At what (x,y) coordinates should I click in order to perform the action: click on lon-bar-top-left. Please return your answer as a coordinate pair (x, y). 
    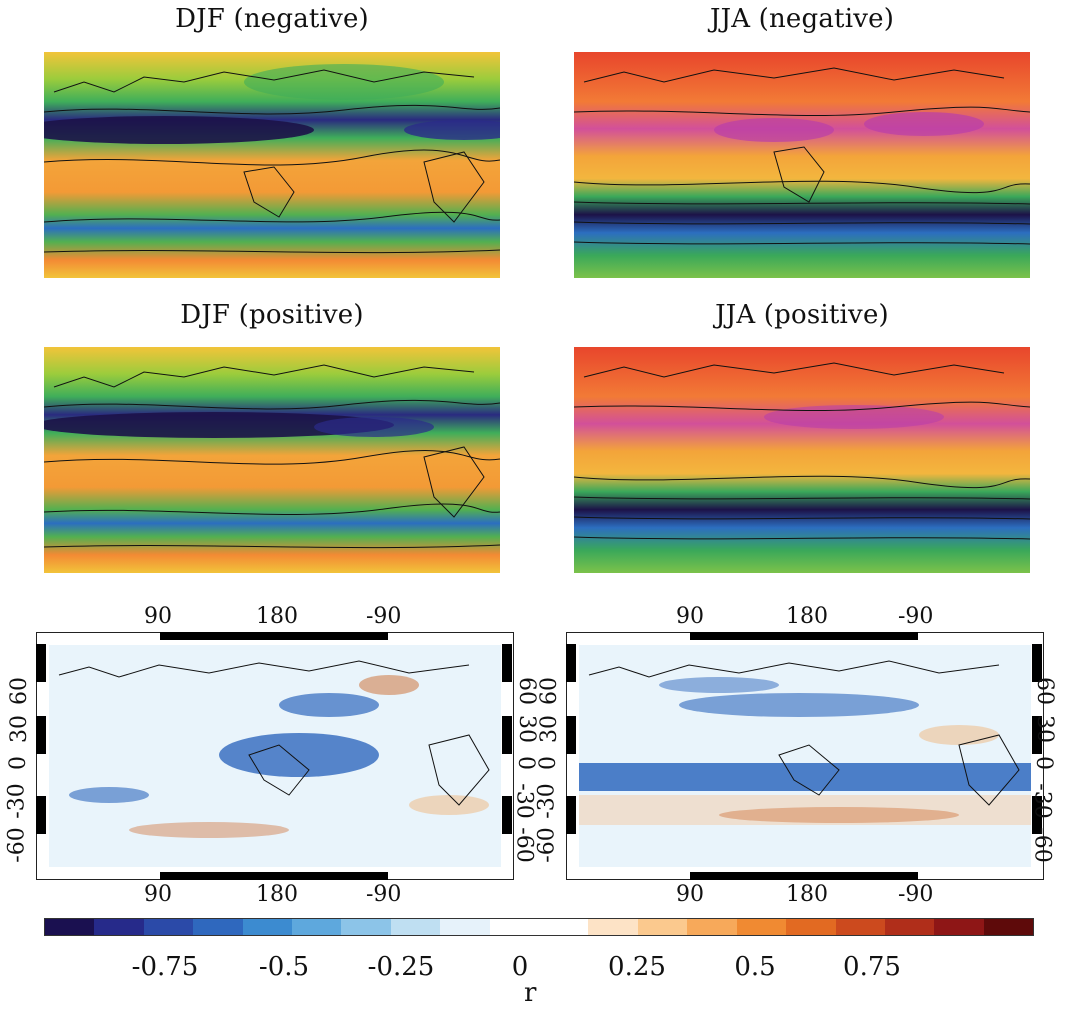
    Looking at the image, I should click on (274, 636).